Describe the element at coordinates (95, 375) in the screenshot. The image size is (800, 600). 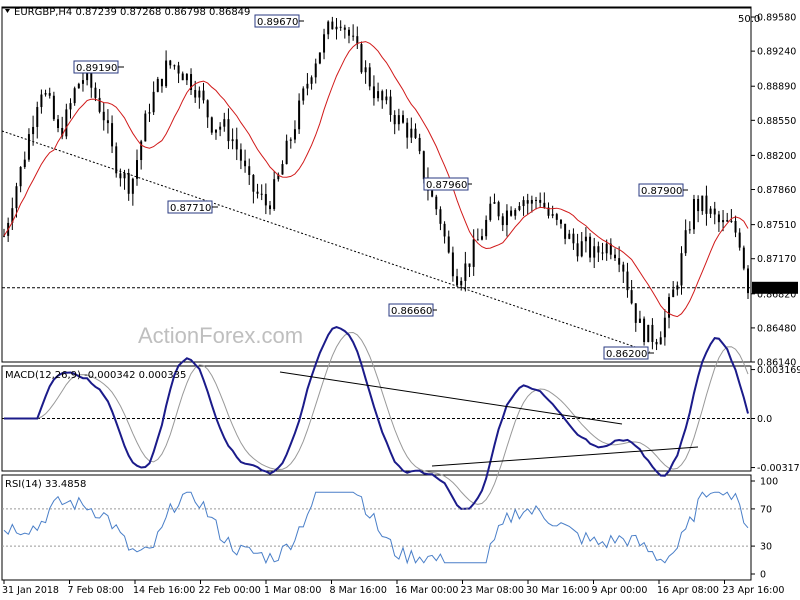
I see `macd-label: MACD(12,26,9) -0.000342 0.000335` at that location.